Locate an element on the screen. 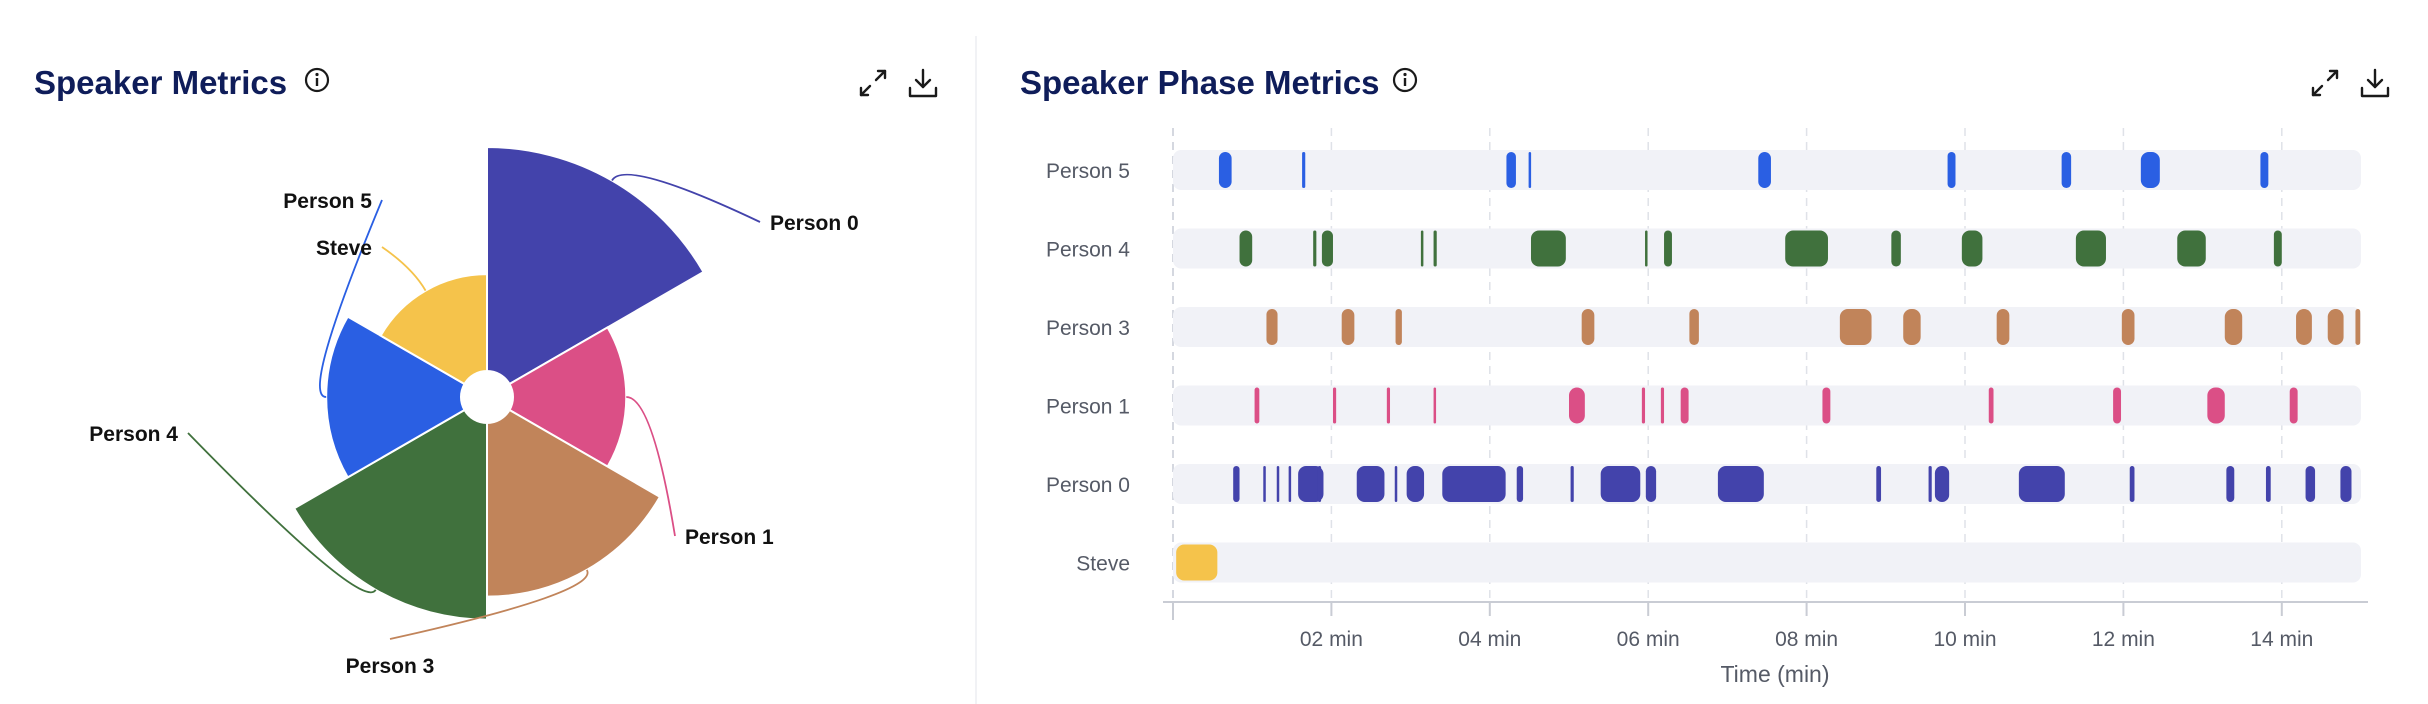 Image resolution: width=2428 pixels, height=704 pixels. row-label-person-3: Person 3 is located at coordinates (1088, 328).